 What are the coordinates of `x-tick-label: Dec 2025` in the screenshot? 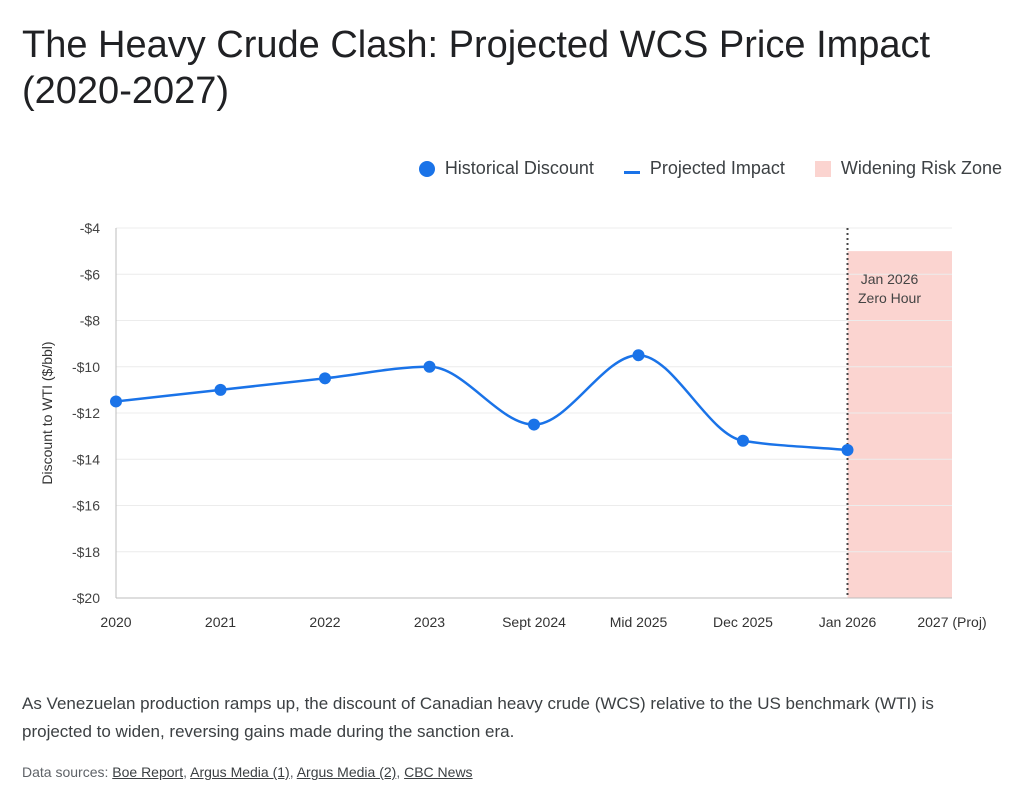 It's located at (743, 622).